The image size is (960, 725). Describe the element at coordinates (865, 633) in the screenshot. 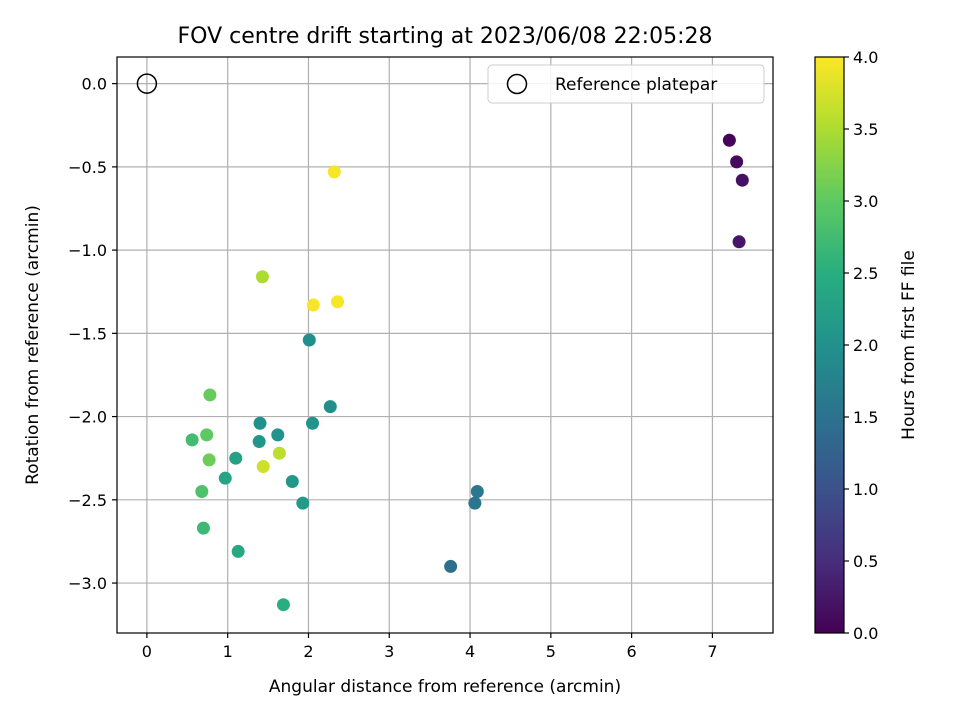

I see `colorbar-tick-label: 0.0` at that location.